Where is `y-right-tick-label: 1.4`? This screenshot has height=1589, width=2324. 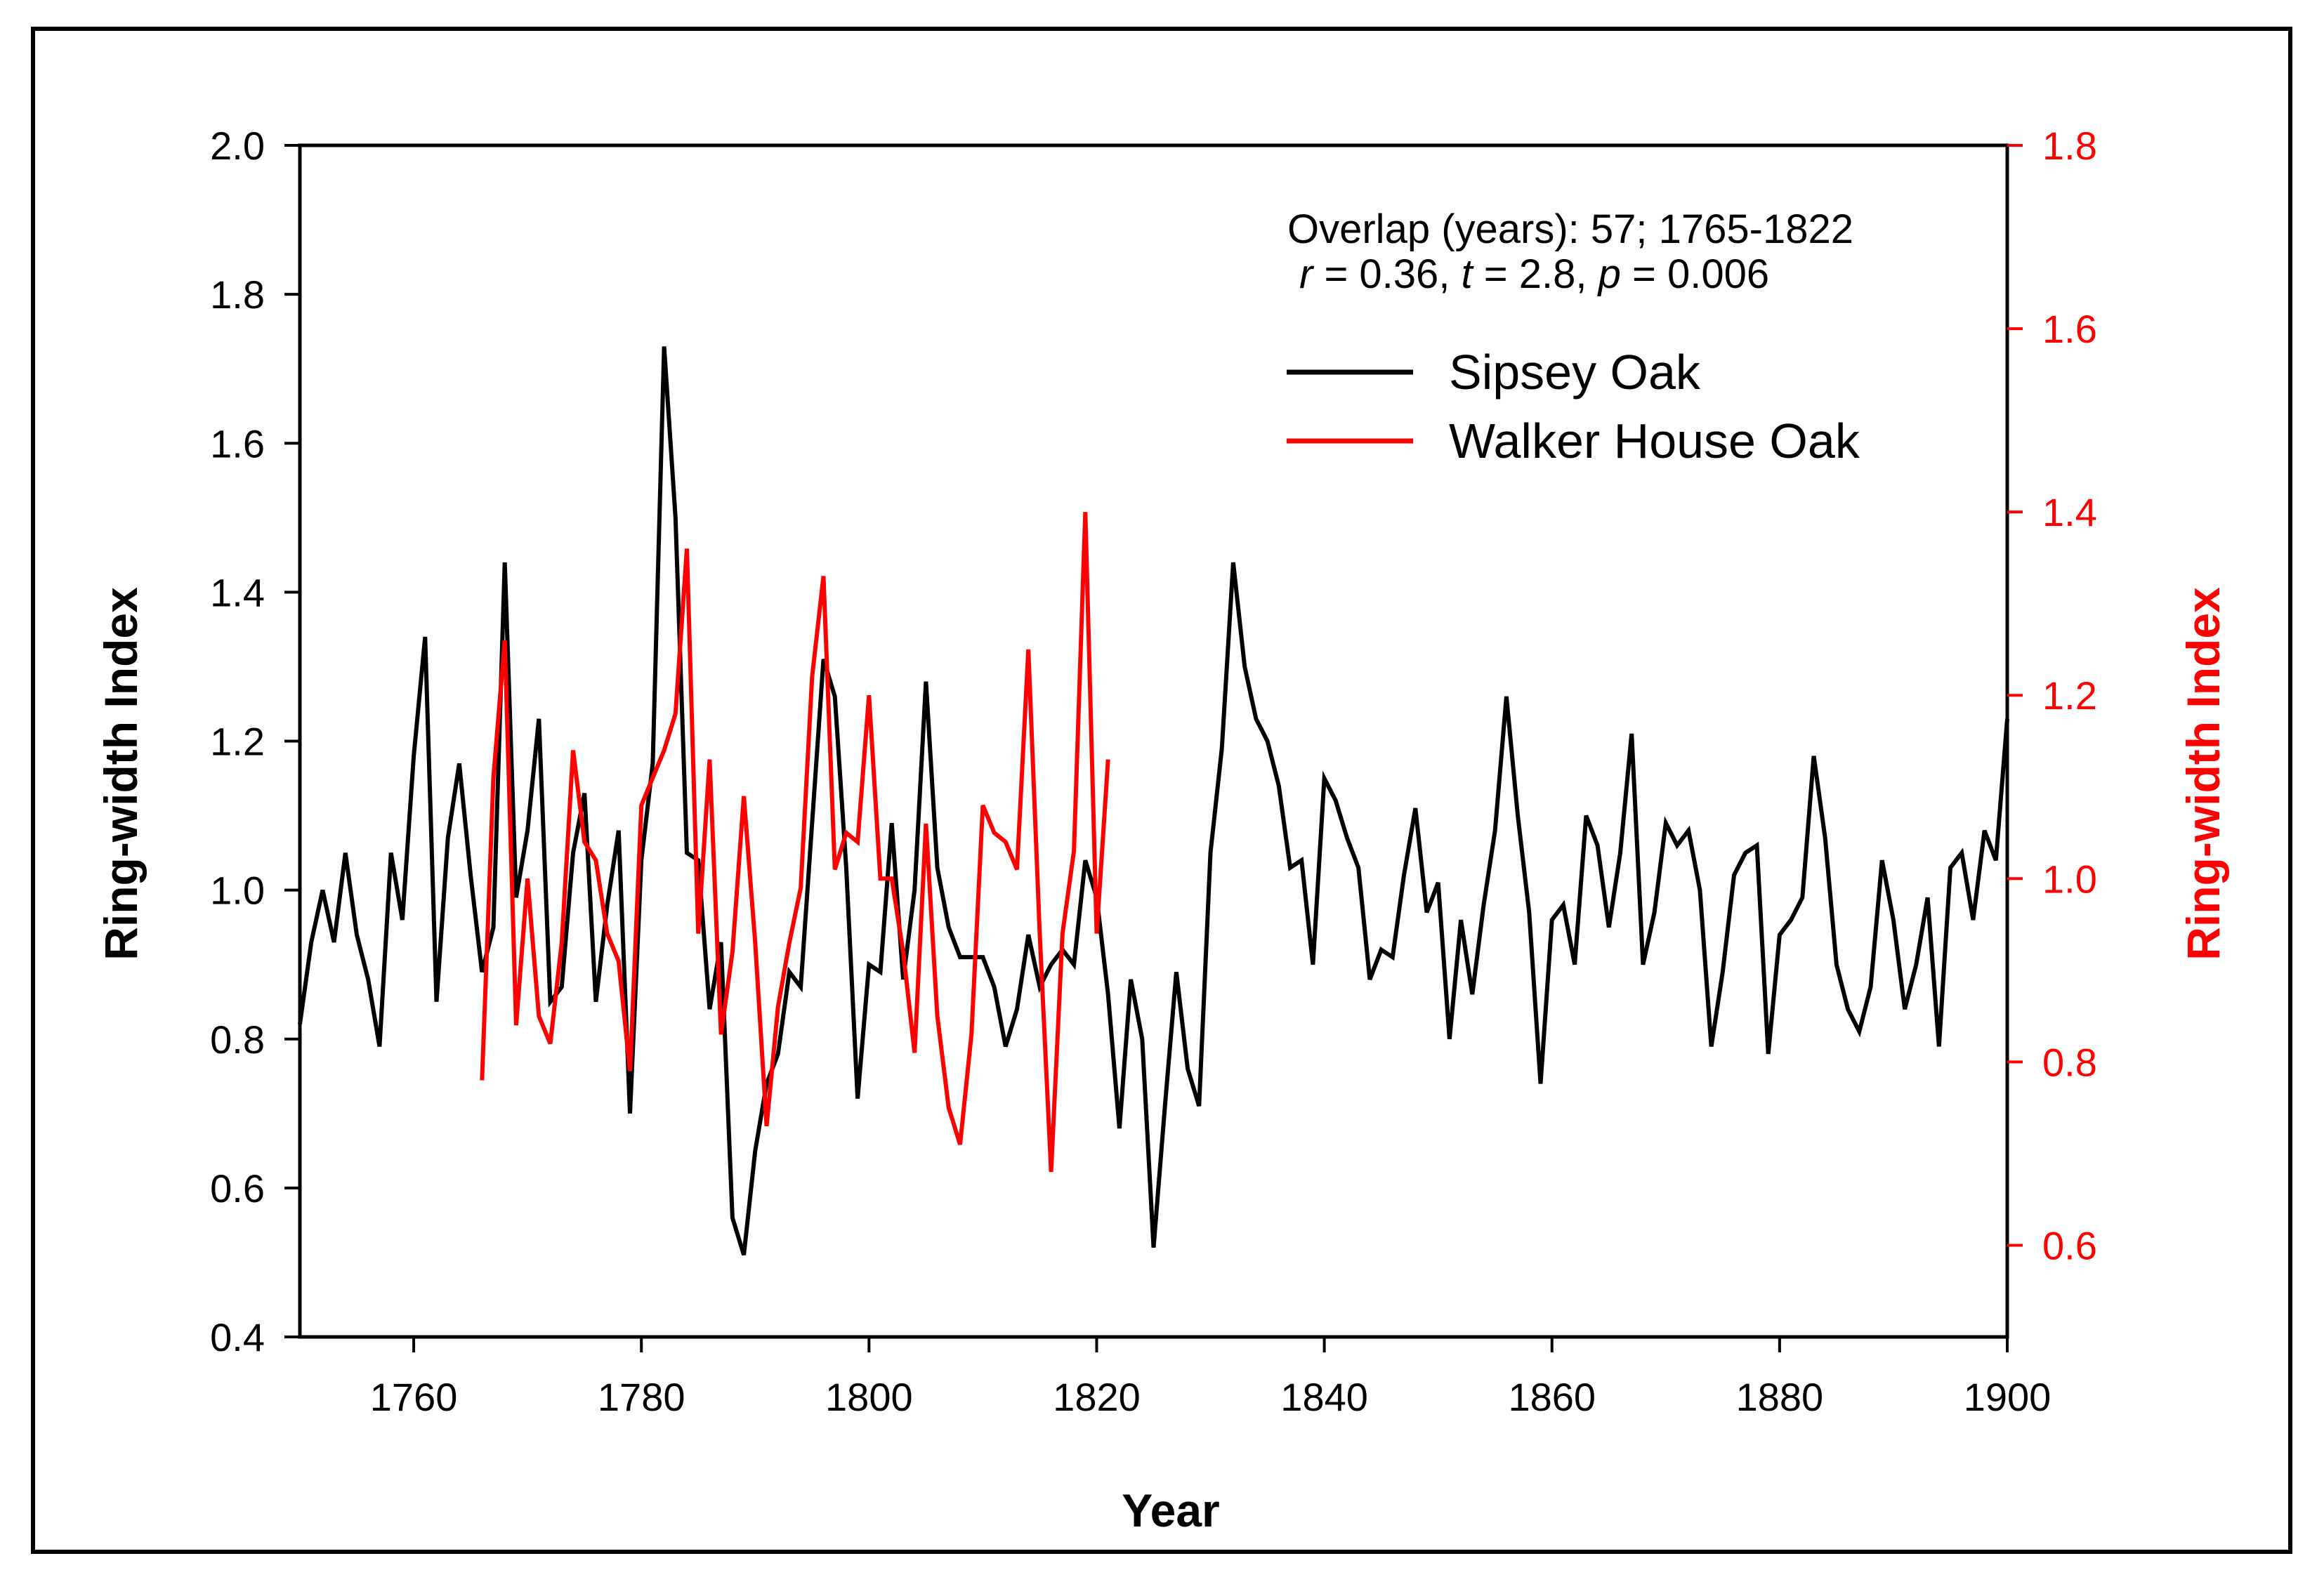
y-right-tick-label: 1.4 is located at coordinates (2069, 512).